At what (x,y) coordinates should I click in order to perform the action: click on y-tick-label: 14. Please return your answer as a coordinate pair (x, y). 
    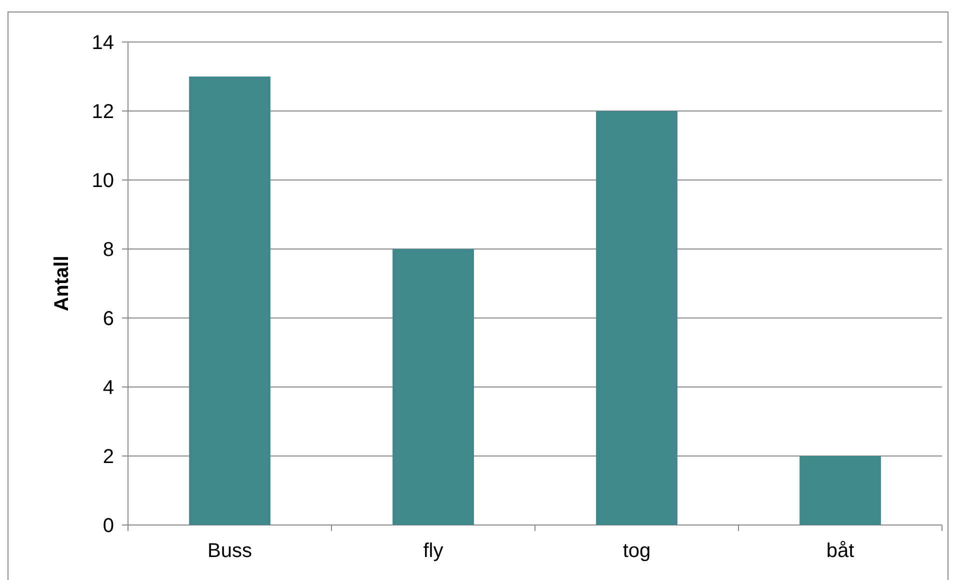
    Looking at the image, I should click on (103, 43).